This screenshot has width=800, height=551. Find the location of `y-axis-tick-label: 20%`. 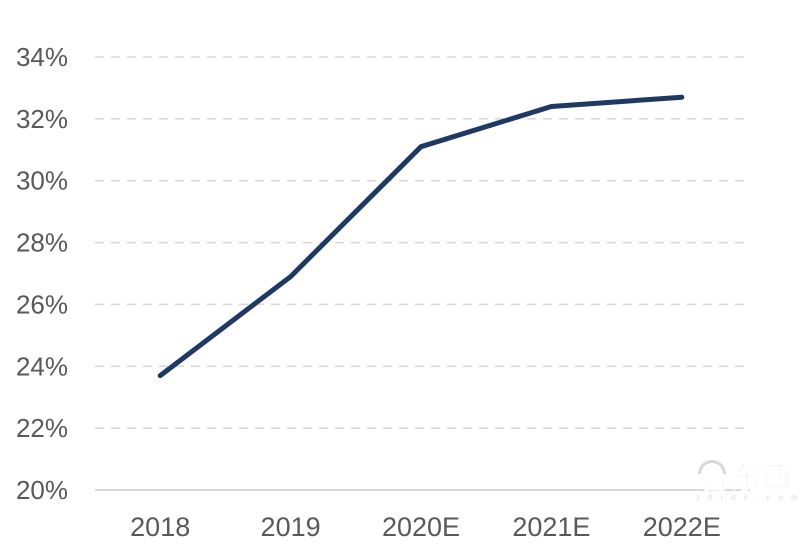

y-axis-tick-label: 20% is located at coordinates (42, 490).